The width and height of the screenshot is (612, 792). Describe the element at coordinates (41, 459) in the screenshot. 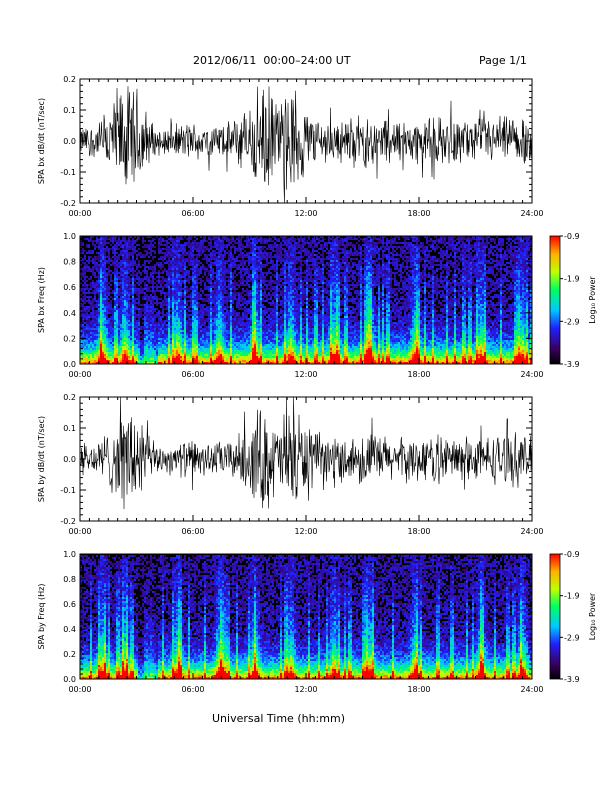

I see `y-axis-label: SPA by dB/dt (nT/sec)` at that location.